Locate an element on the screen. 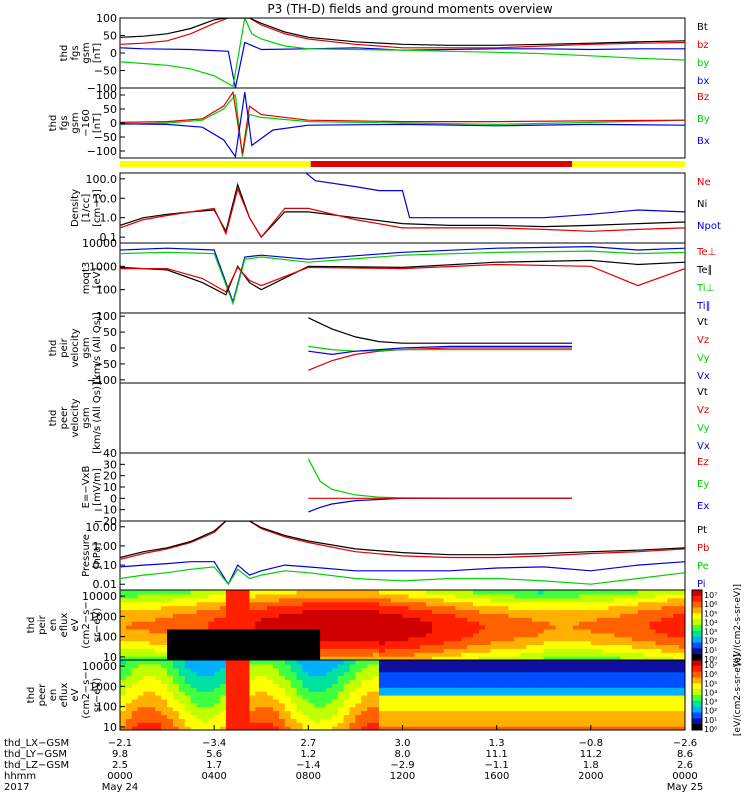  x-tick-label: −2.1 is located at coordinates (120, 743).